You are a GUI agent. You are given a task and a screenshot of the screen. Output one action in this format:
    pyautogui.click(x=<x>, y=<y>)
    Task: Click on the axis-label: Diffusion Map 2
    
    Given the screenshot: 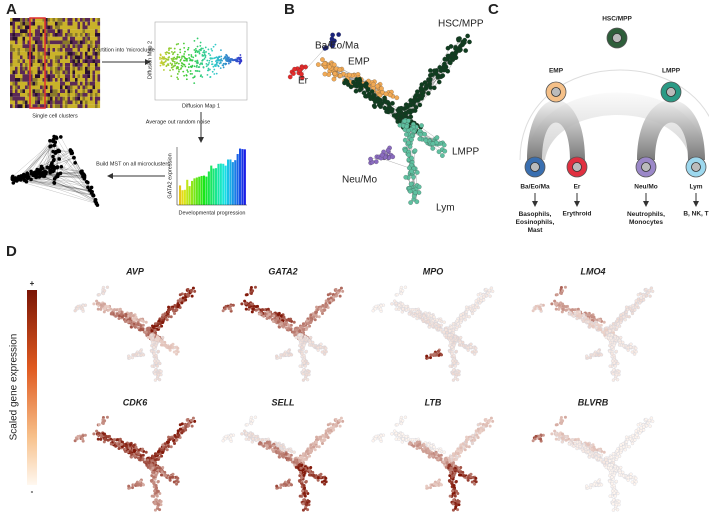 What is the action you would take?
    pyautogui.click(x=150, y=60)
    